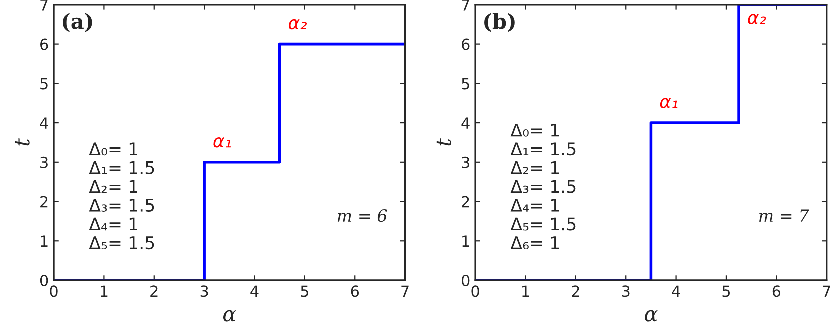 The height and width of the screenshot is (330, 831). Describe the element at coordinates (543, 187) in the screenshot. I see `annotation: Δ₀= 1 Δ₁= 1.5 Δ₂= 1 Δ₃= 1.5 Δ₄= 1 Δ₅= 1.5 Δ₆= 1` at that location.